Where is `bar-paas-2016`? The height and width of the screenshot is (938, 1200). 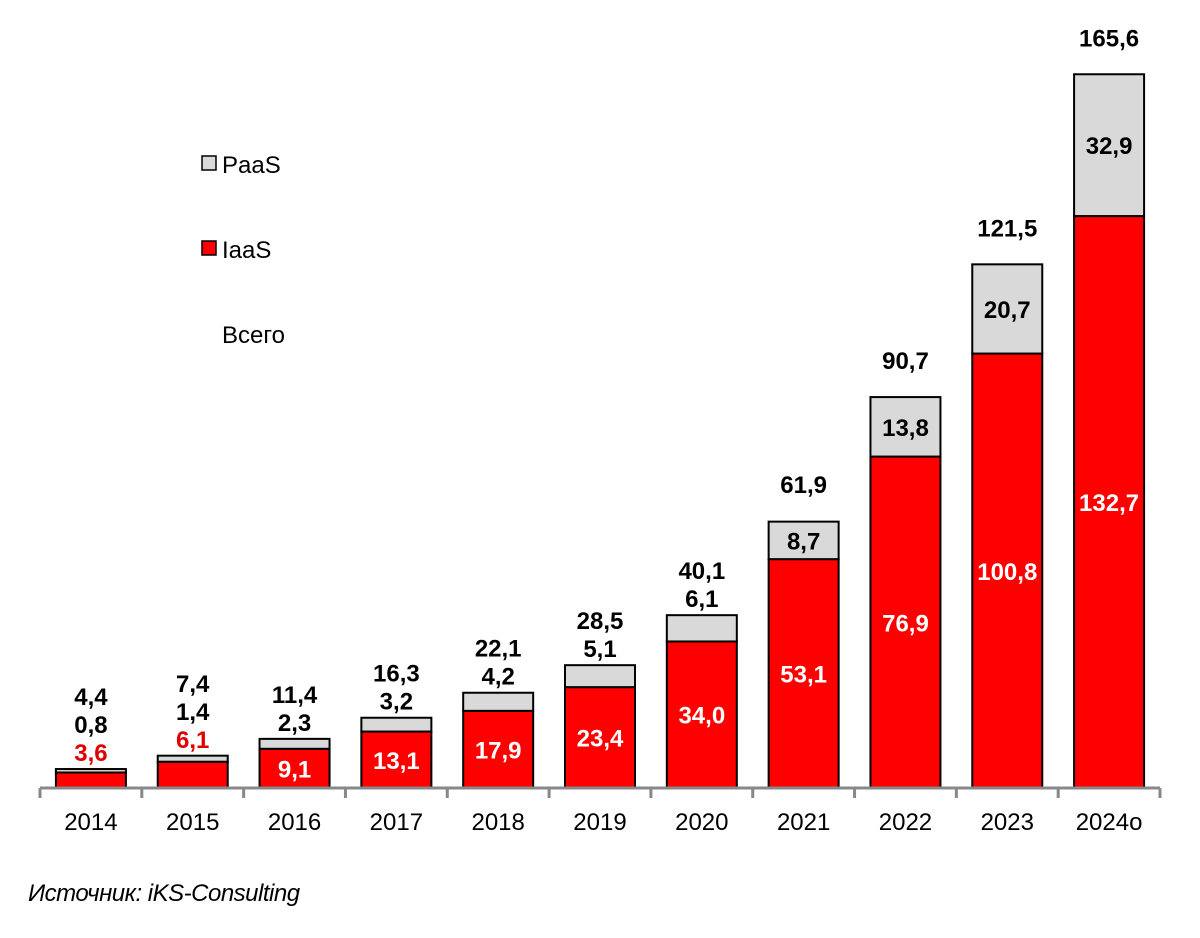
bar-paas-2016 is located at coordinates (294, 743).